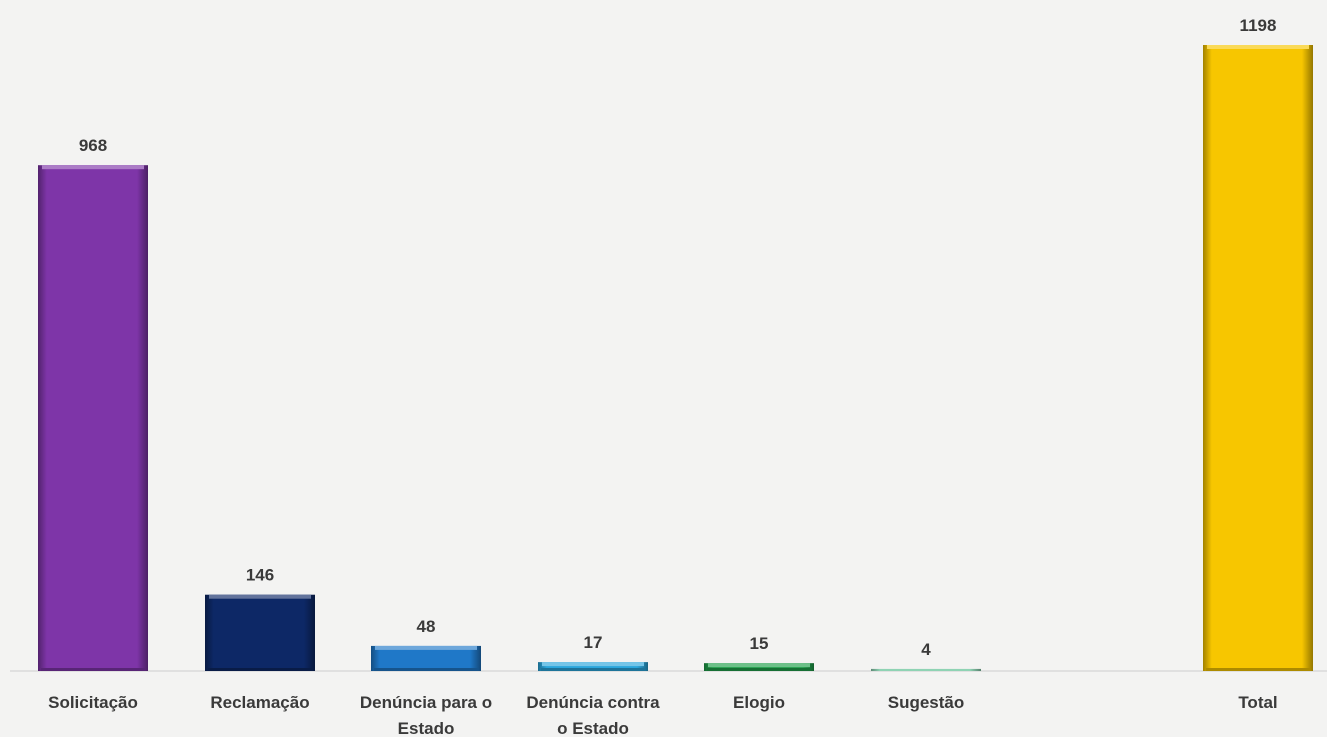  What do you see at coordinates (93, 145) in the screenshot?
I see `value-label-0: 968` at bounding box center [93, 145].